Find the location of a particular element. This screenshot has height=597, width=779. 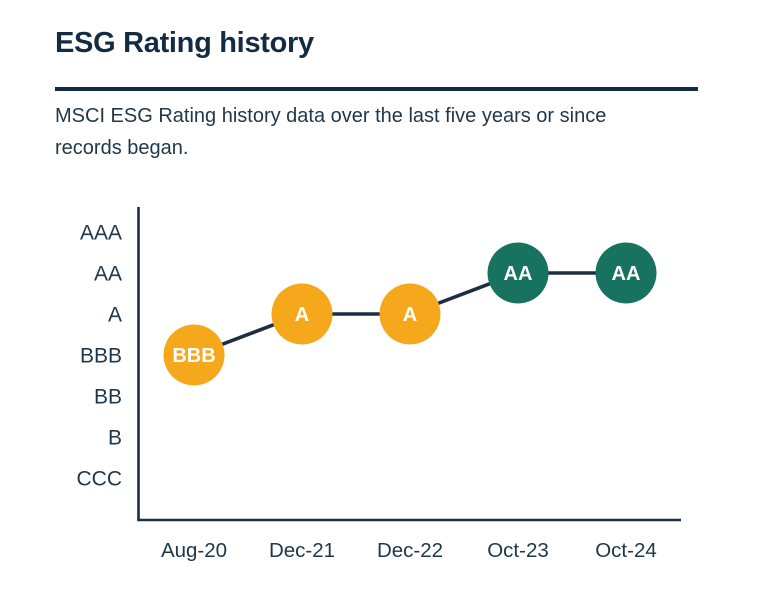

rating-point-label: BBB is located at coordinates (193, 356).